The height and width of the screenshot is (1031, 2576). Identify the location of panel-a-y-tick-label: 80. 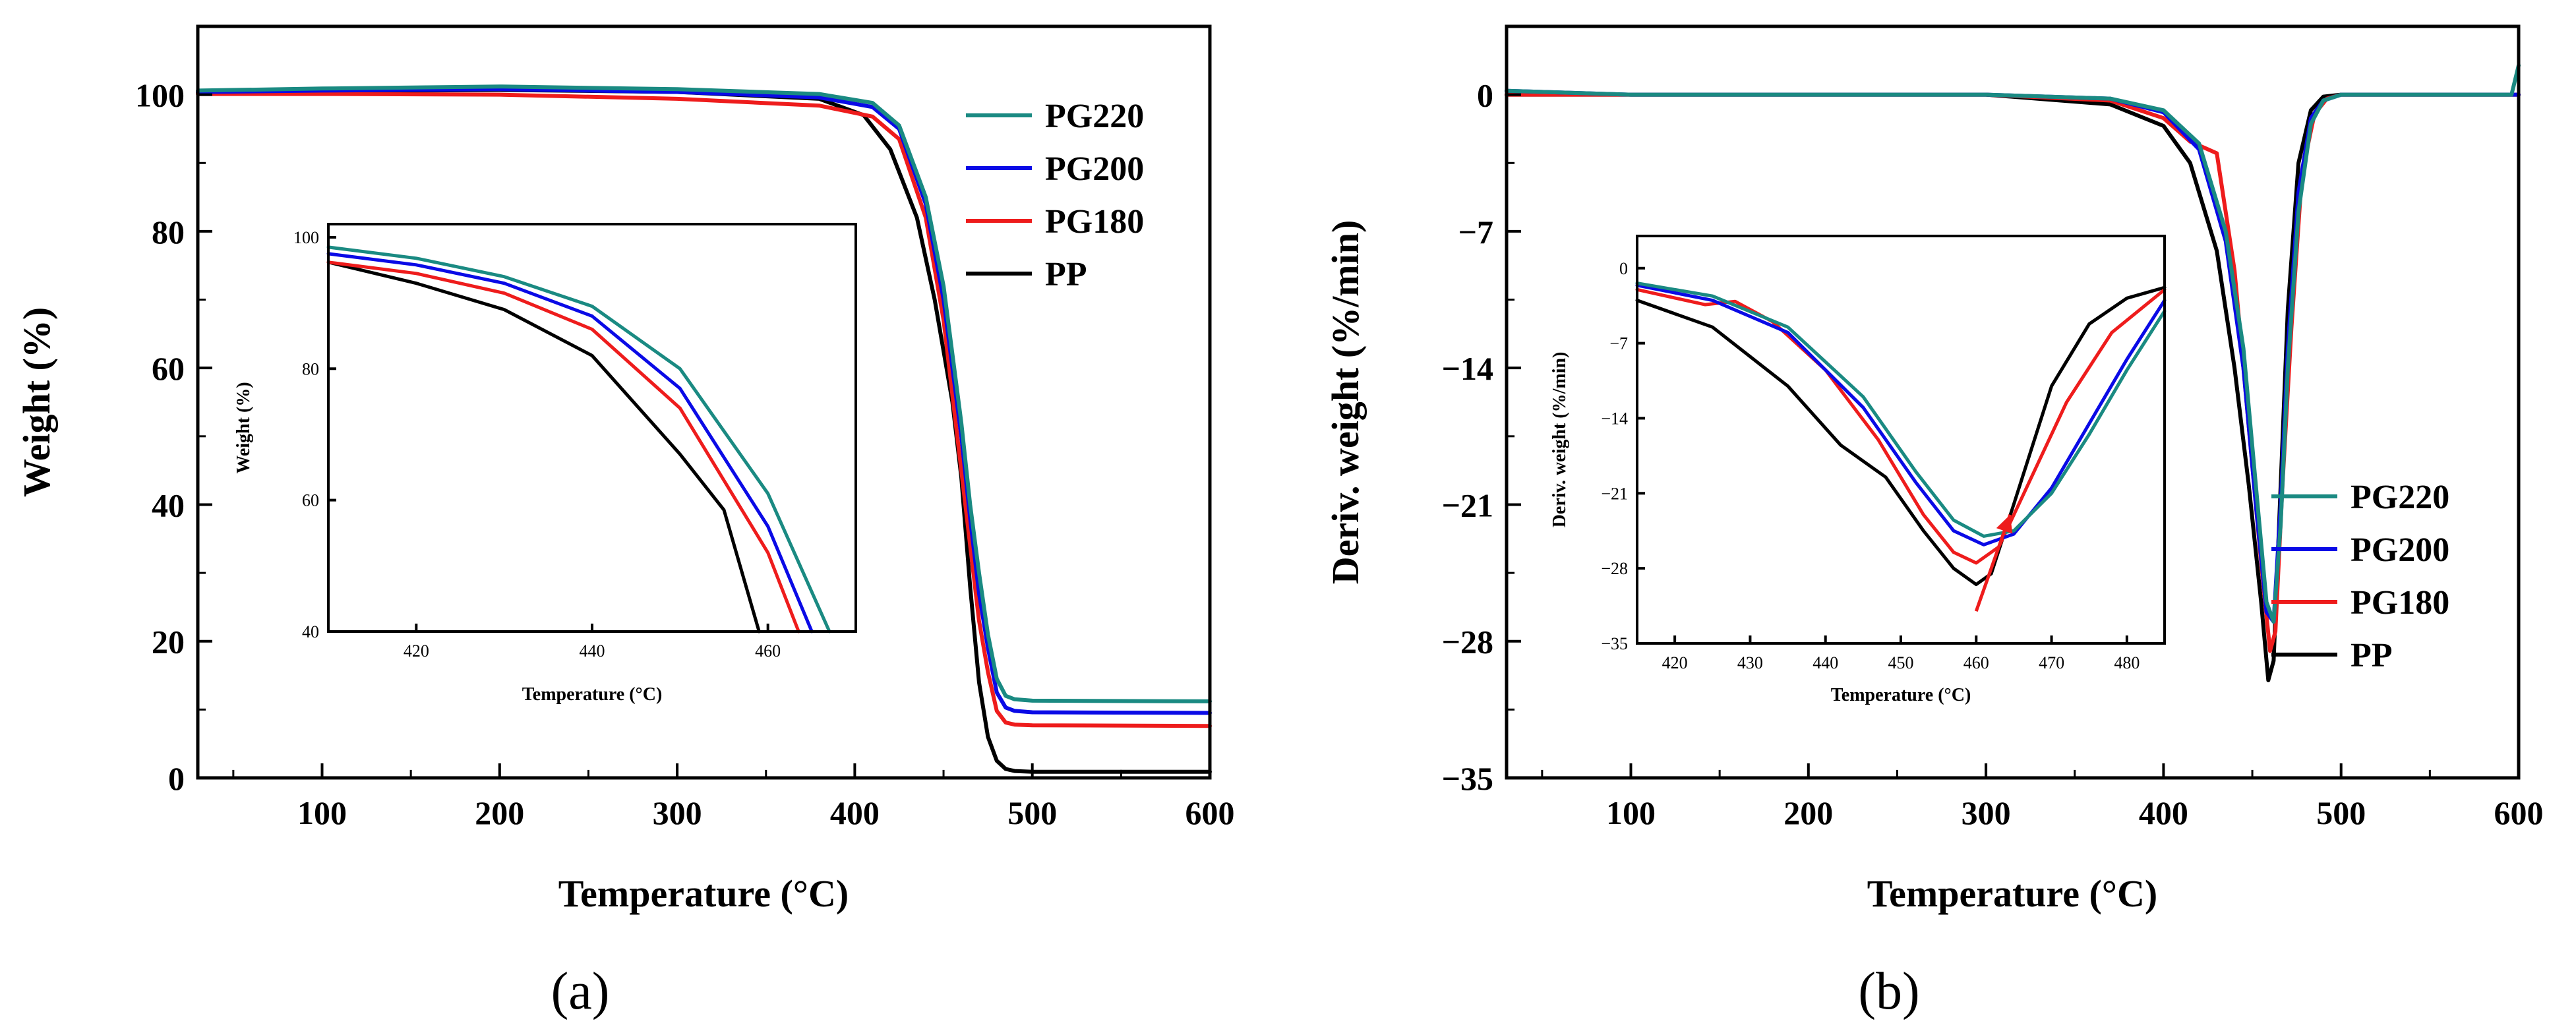
(168, 232).